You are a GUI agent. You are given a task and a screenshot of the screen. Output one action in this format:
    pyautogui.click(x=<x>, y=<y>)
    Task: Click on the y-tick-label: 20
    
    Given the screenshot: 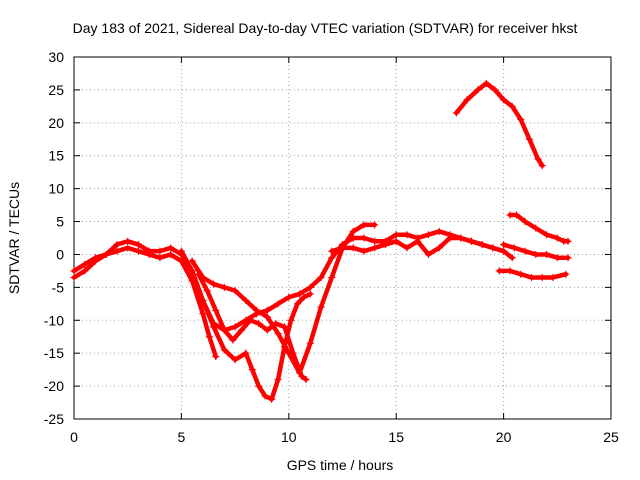 What is the action you would take?
    pyautogui.click(x=56, y=123)
    